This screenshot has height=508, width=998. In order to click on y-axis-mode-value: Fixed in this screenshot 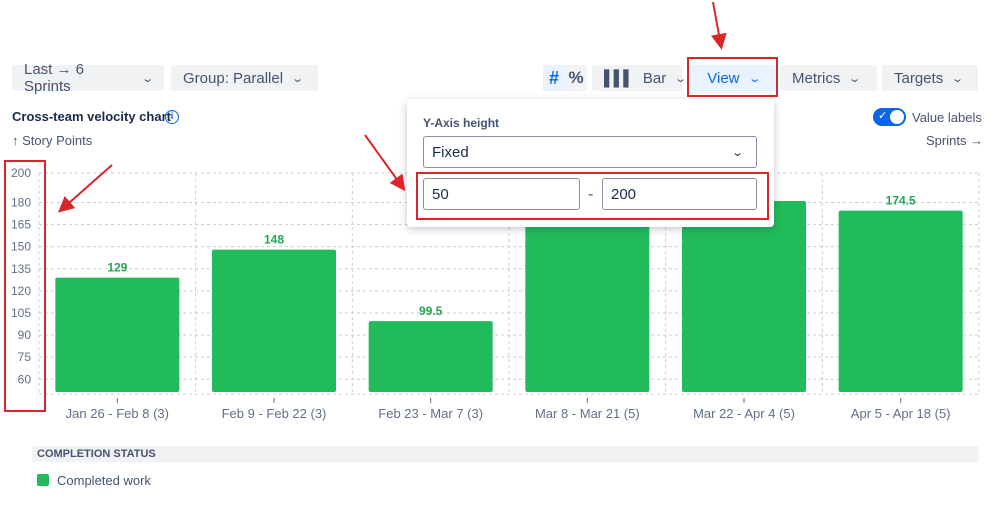, I will do `click(450, 152)`.